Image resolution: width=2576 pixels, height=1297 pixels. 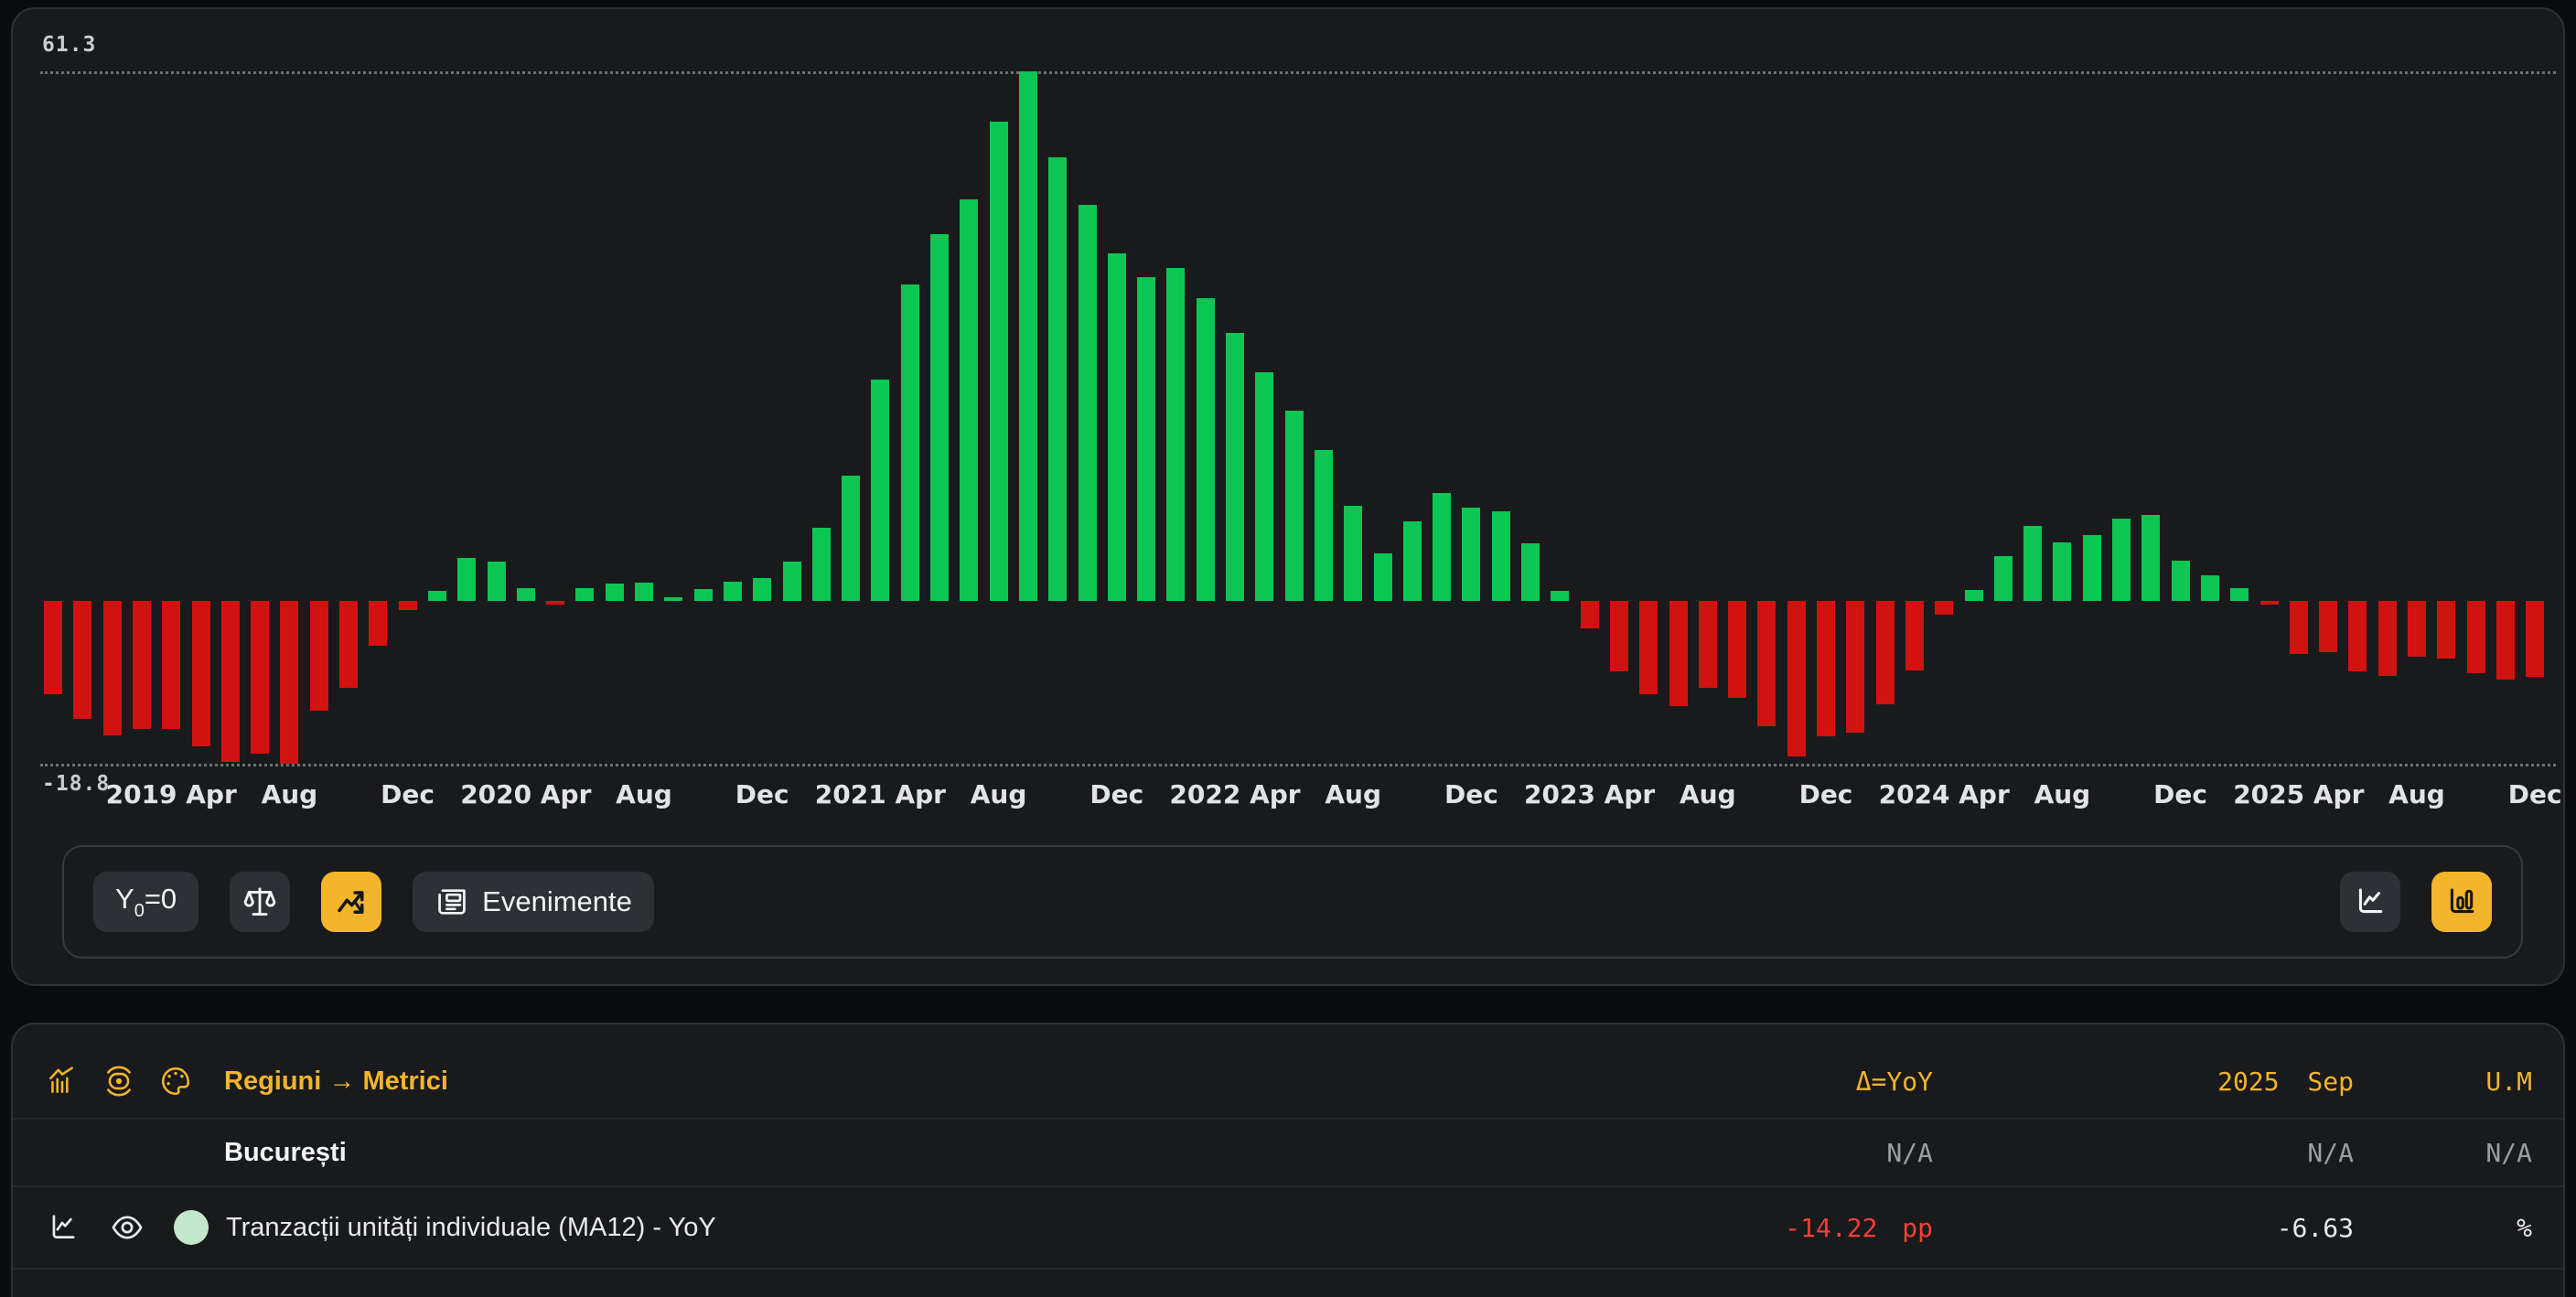 I want to click on watch-eye-box-icon, so click(x=119, y=1081).